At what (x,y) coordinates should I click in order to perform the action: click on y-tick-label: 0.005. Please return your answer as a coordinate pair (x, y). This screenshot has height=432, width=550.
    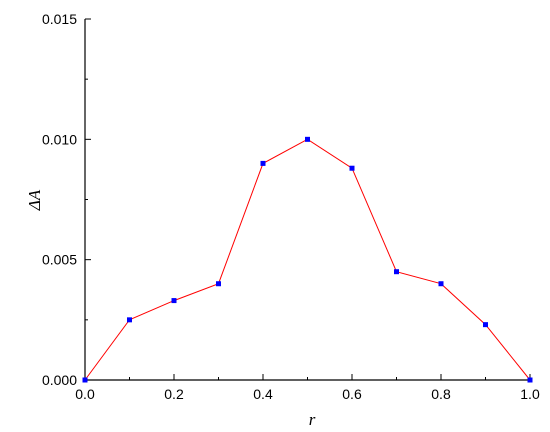
    Looking at the image, I should click on (59, 260).